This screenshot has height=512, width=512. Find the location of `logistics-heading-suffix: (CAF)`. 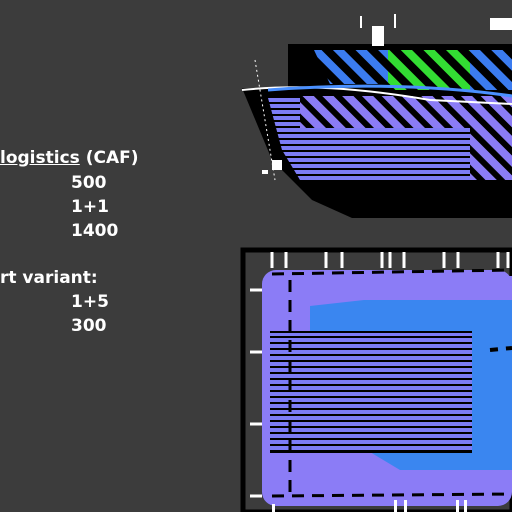

logistics-heading-suffix: (CAF) is located at coordinates (109, 158).